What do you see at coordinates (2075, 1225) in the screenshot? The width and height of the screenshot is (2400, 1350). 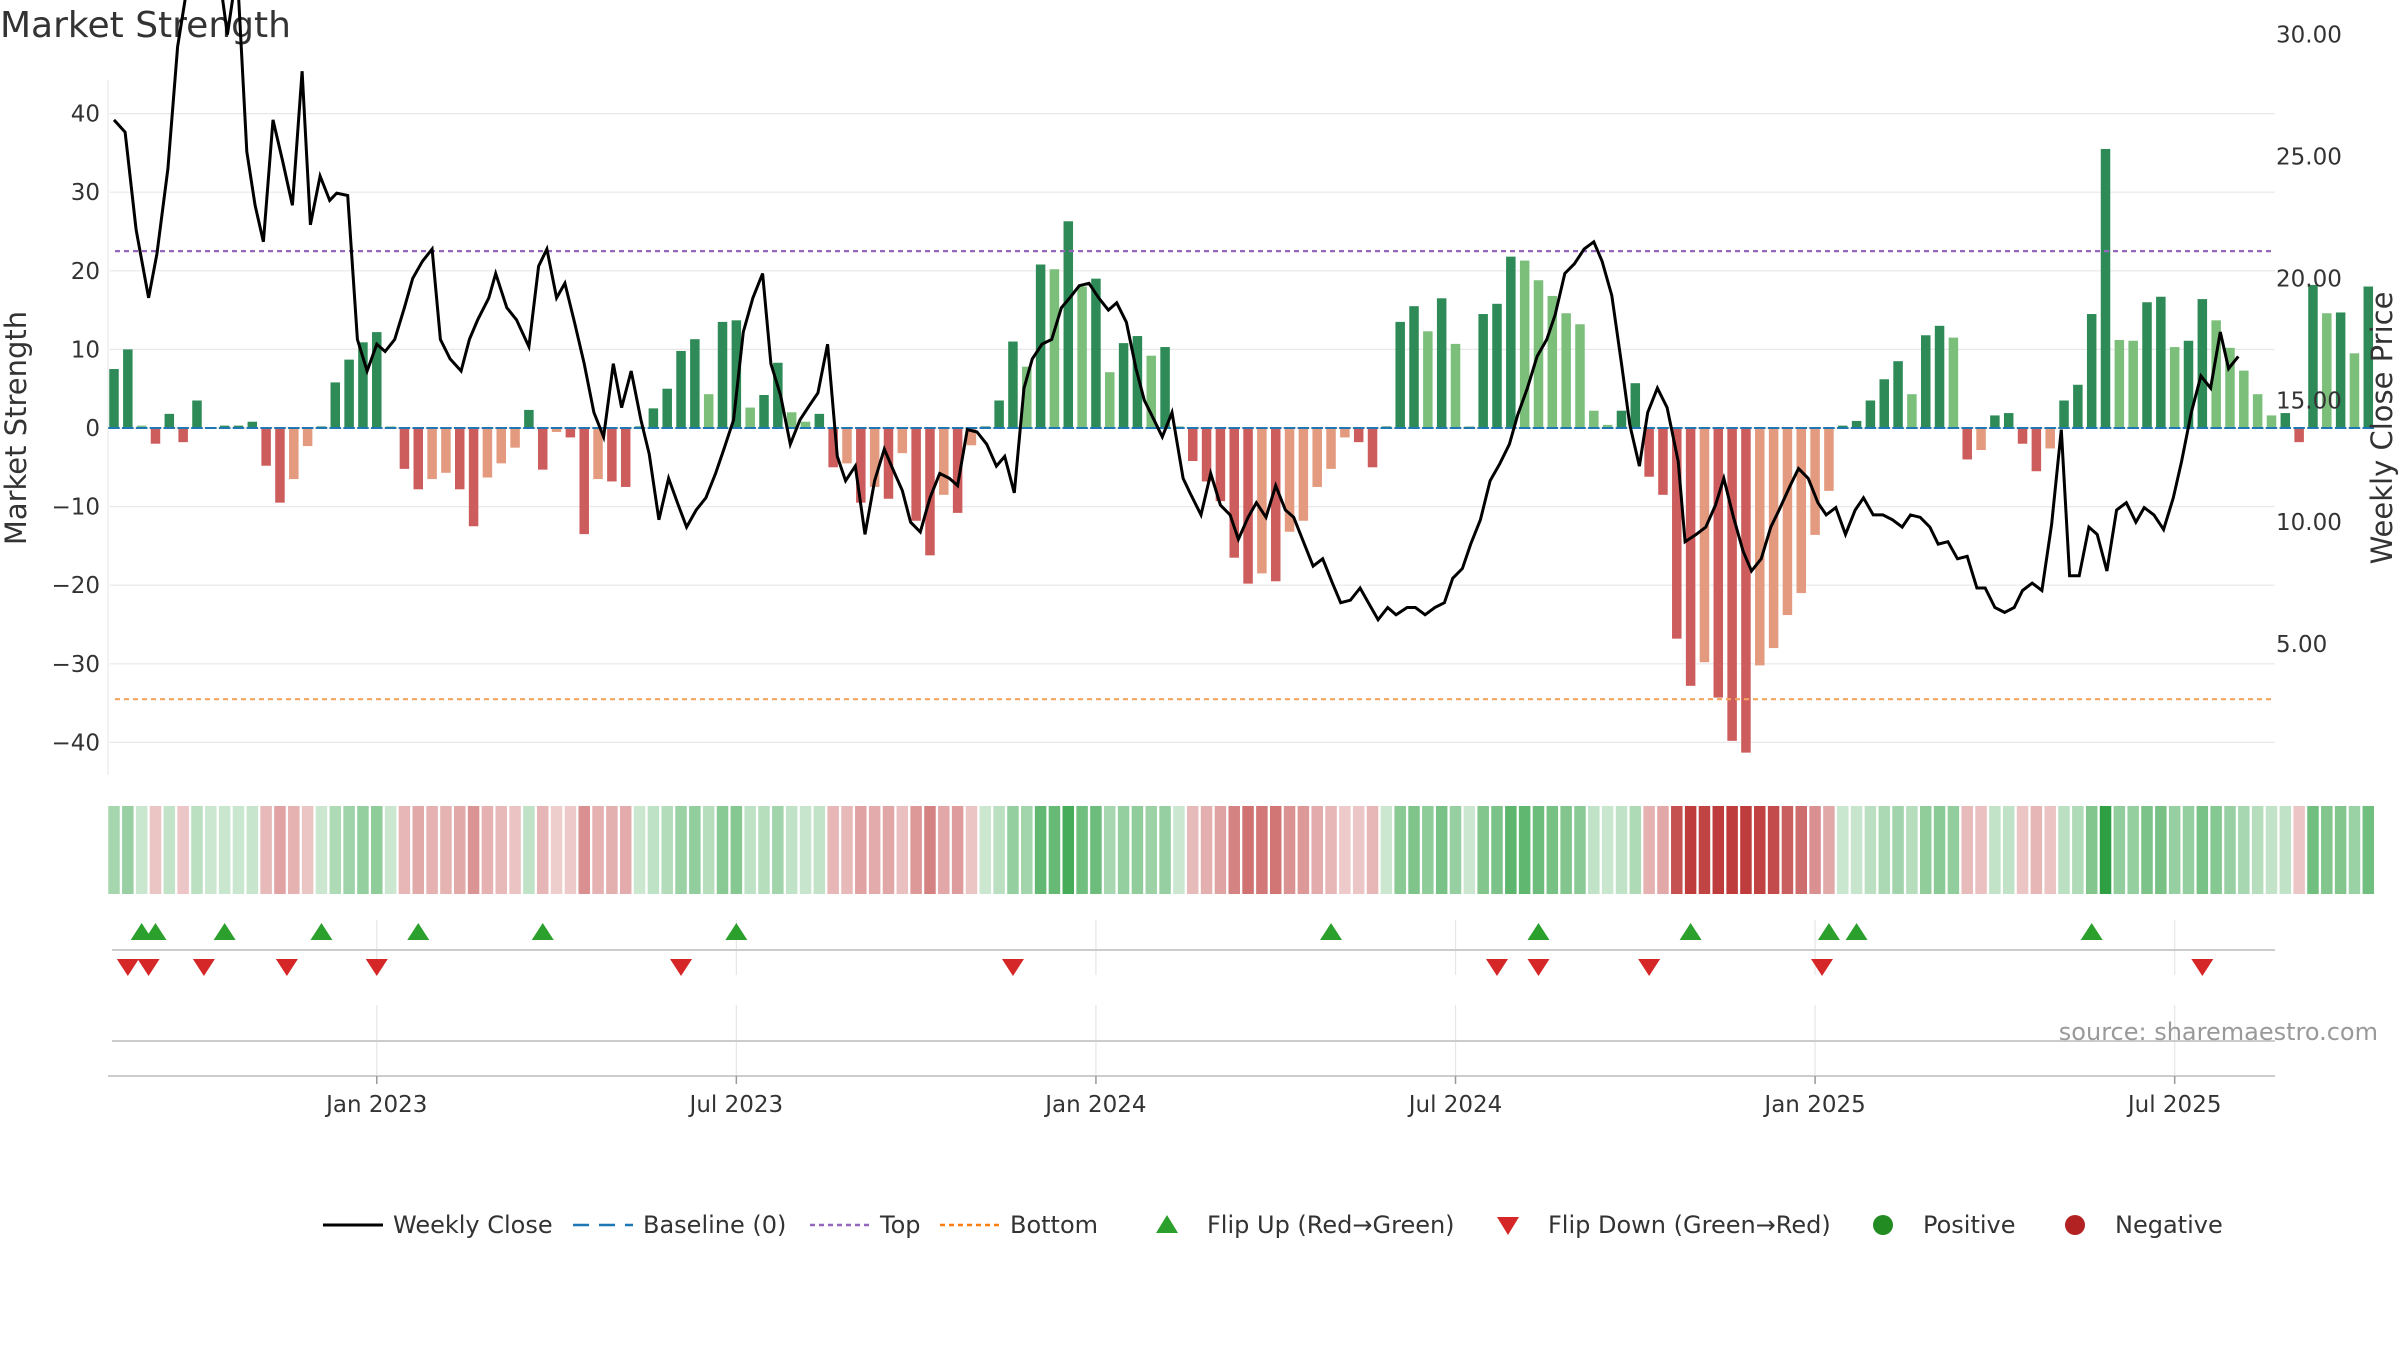 I see `legend-swatch-circle` at bounding box center [2075, 1225].